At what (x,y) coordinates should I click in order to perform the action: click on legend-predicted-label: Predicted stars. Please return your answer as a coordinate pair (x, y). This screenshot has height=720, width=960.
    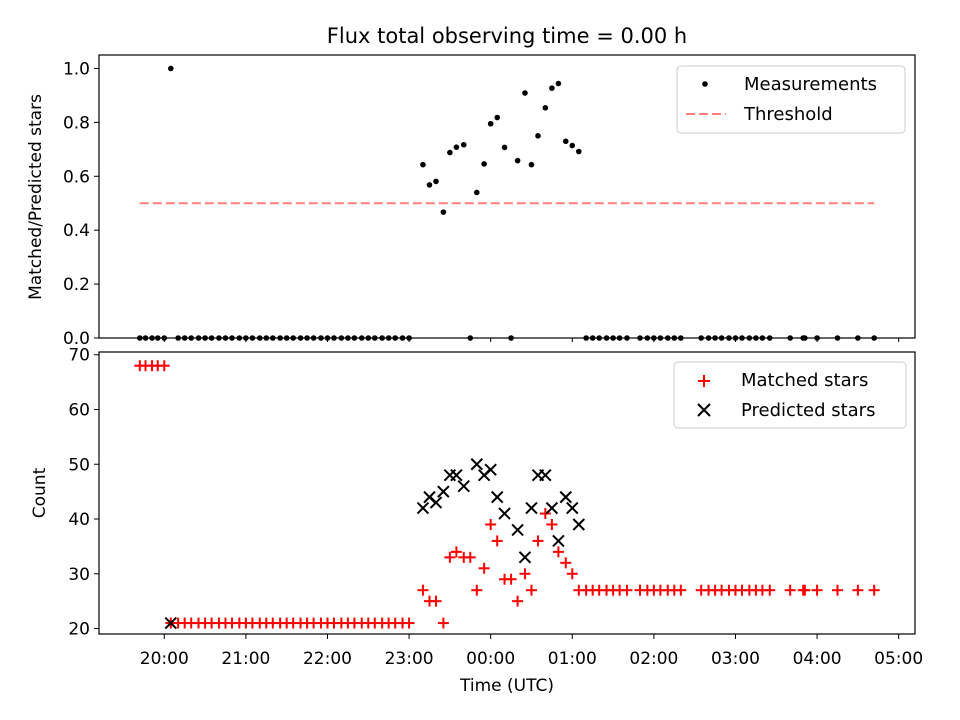
    Looking at the image, I should click on (808, 410).